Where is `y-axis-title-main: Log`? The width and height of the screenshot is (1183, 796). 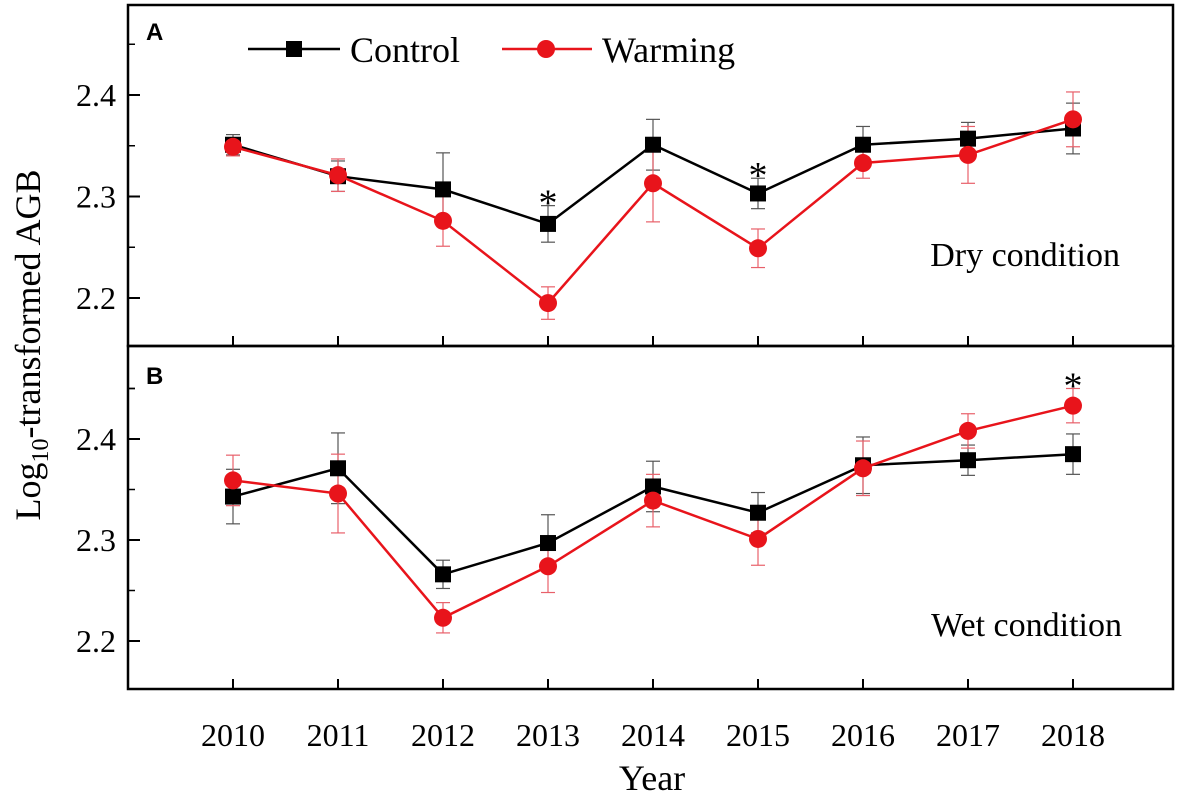 y-axis-title-main: Log is located at coordinates (28, 491).